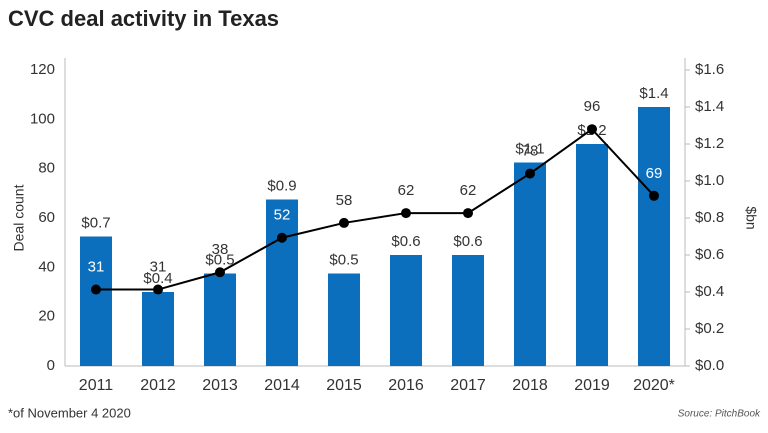  What do you see at coordinates (46, 266) in the screenshot?
I see `y-tick-label: 40` at bounding box center [46, 266].